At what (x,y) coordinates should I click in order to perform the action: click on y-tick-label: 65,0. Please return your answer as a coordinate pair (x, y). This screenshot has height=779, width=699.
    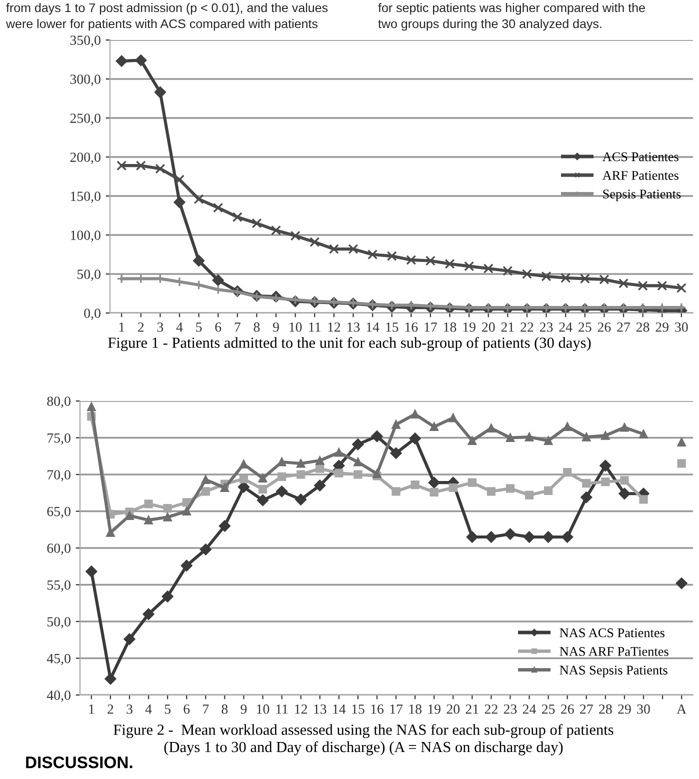
    Looking at the image, I should click on (58, 512).